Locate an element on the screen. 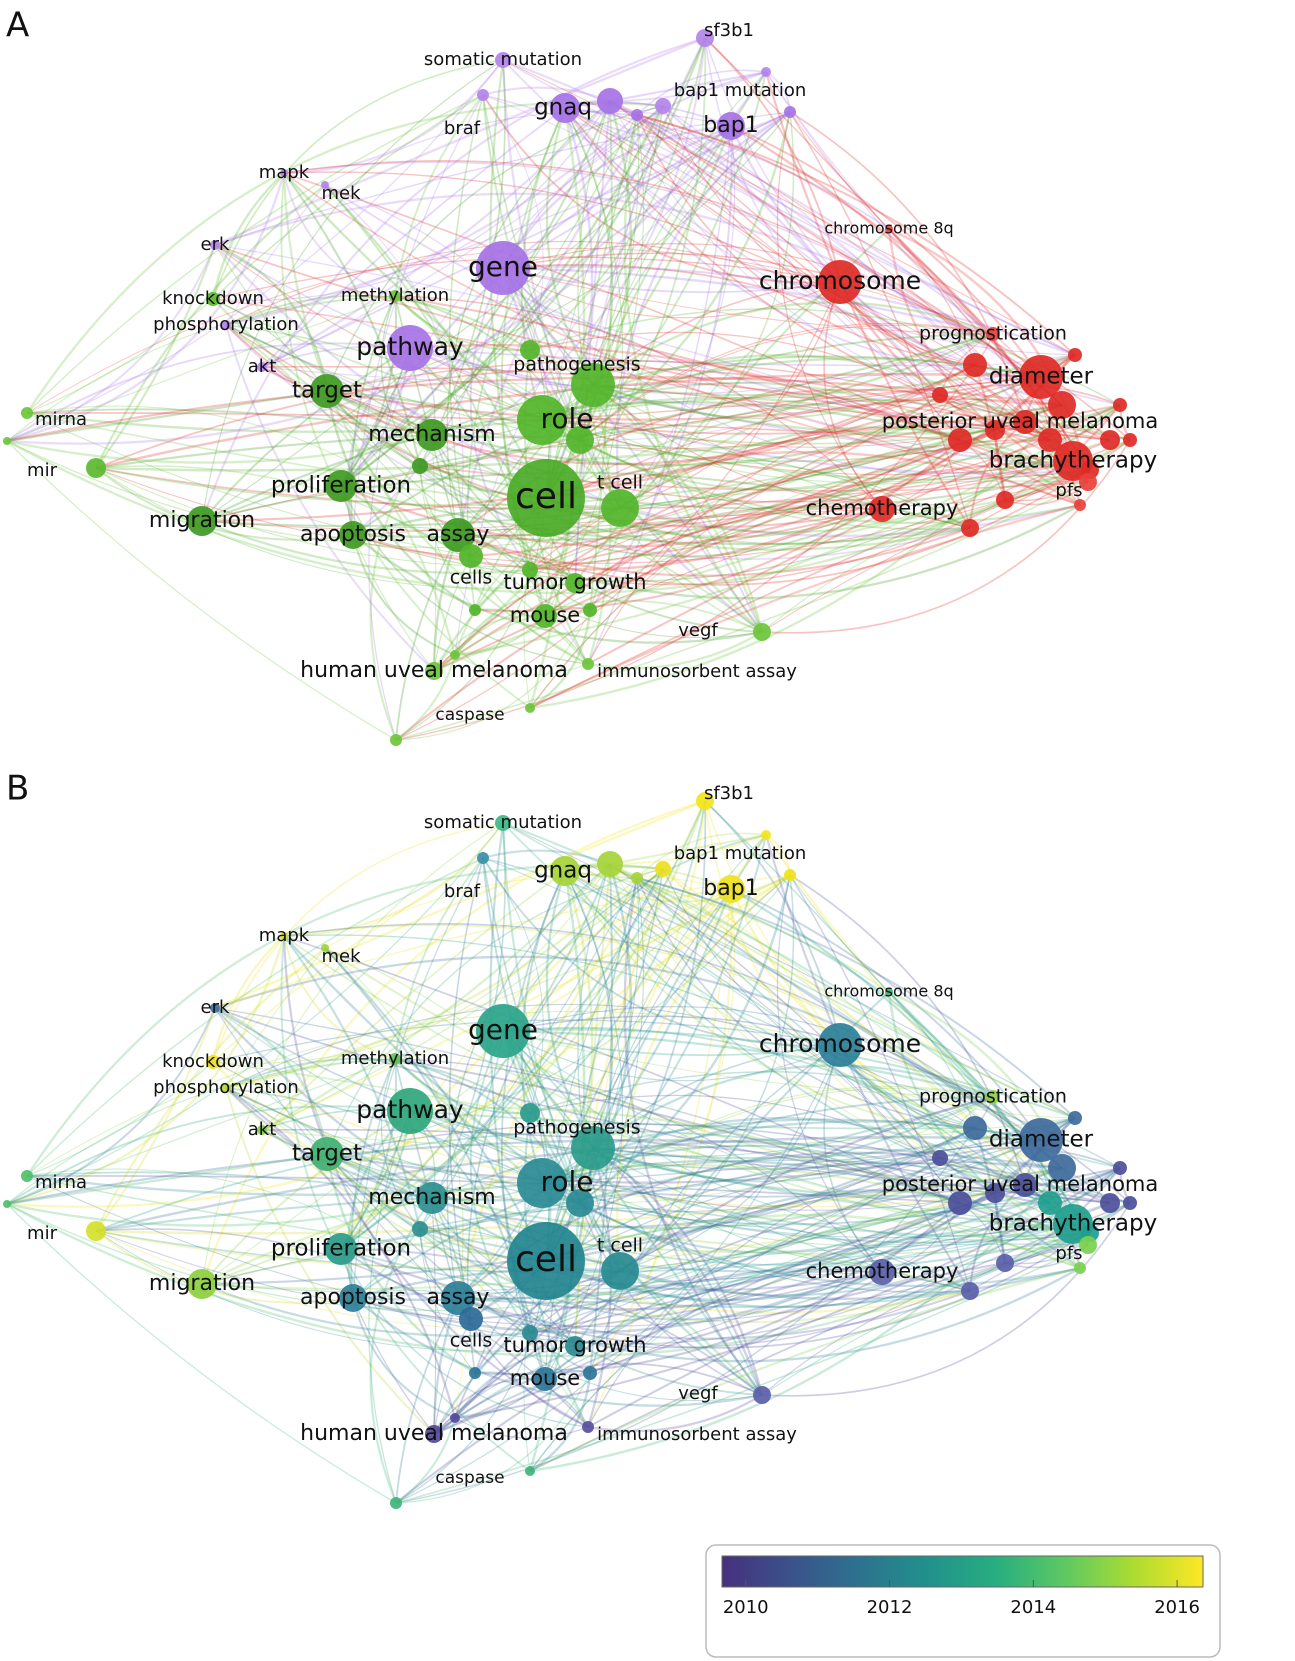 The height and width of the screenshot is (1661, 1295). node-label: mapk is located at coordinates (284, 172).